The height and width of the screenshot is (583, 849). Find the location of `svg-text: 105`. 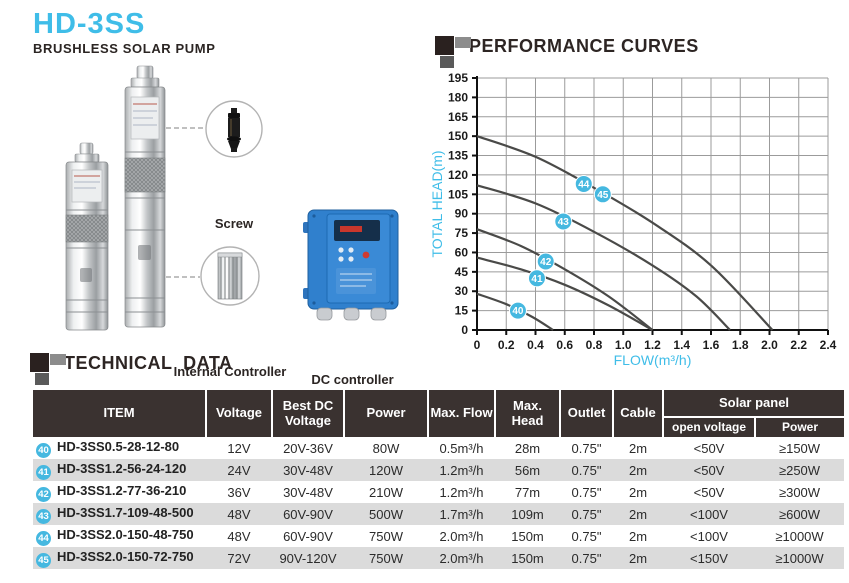

svg-text: 105 is located at coordinates (458, 194).